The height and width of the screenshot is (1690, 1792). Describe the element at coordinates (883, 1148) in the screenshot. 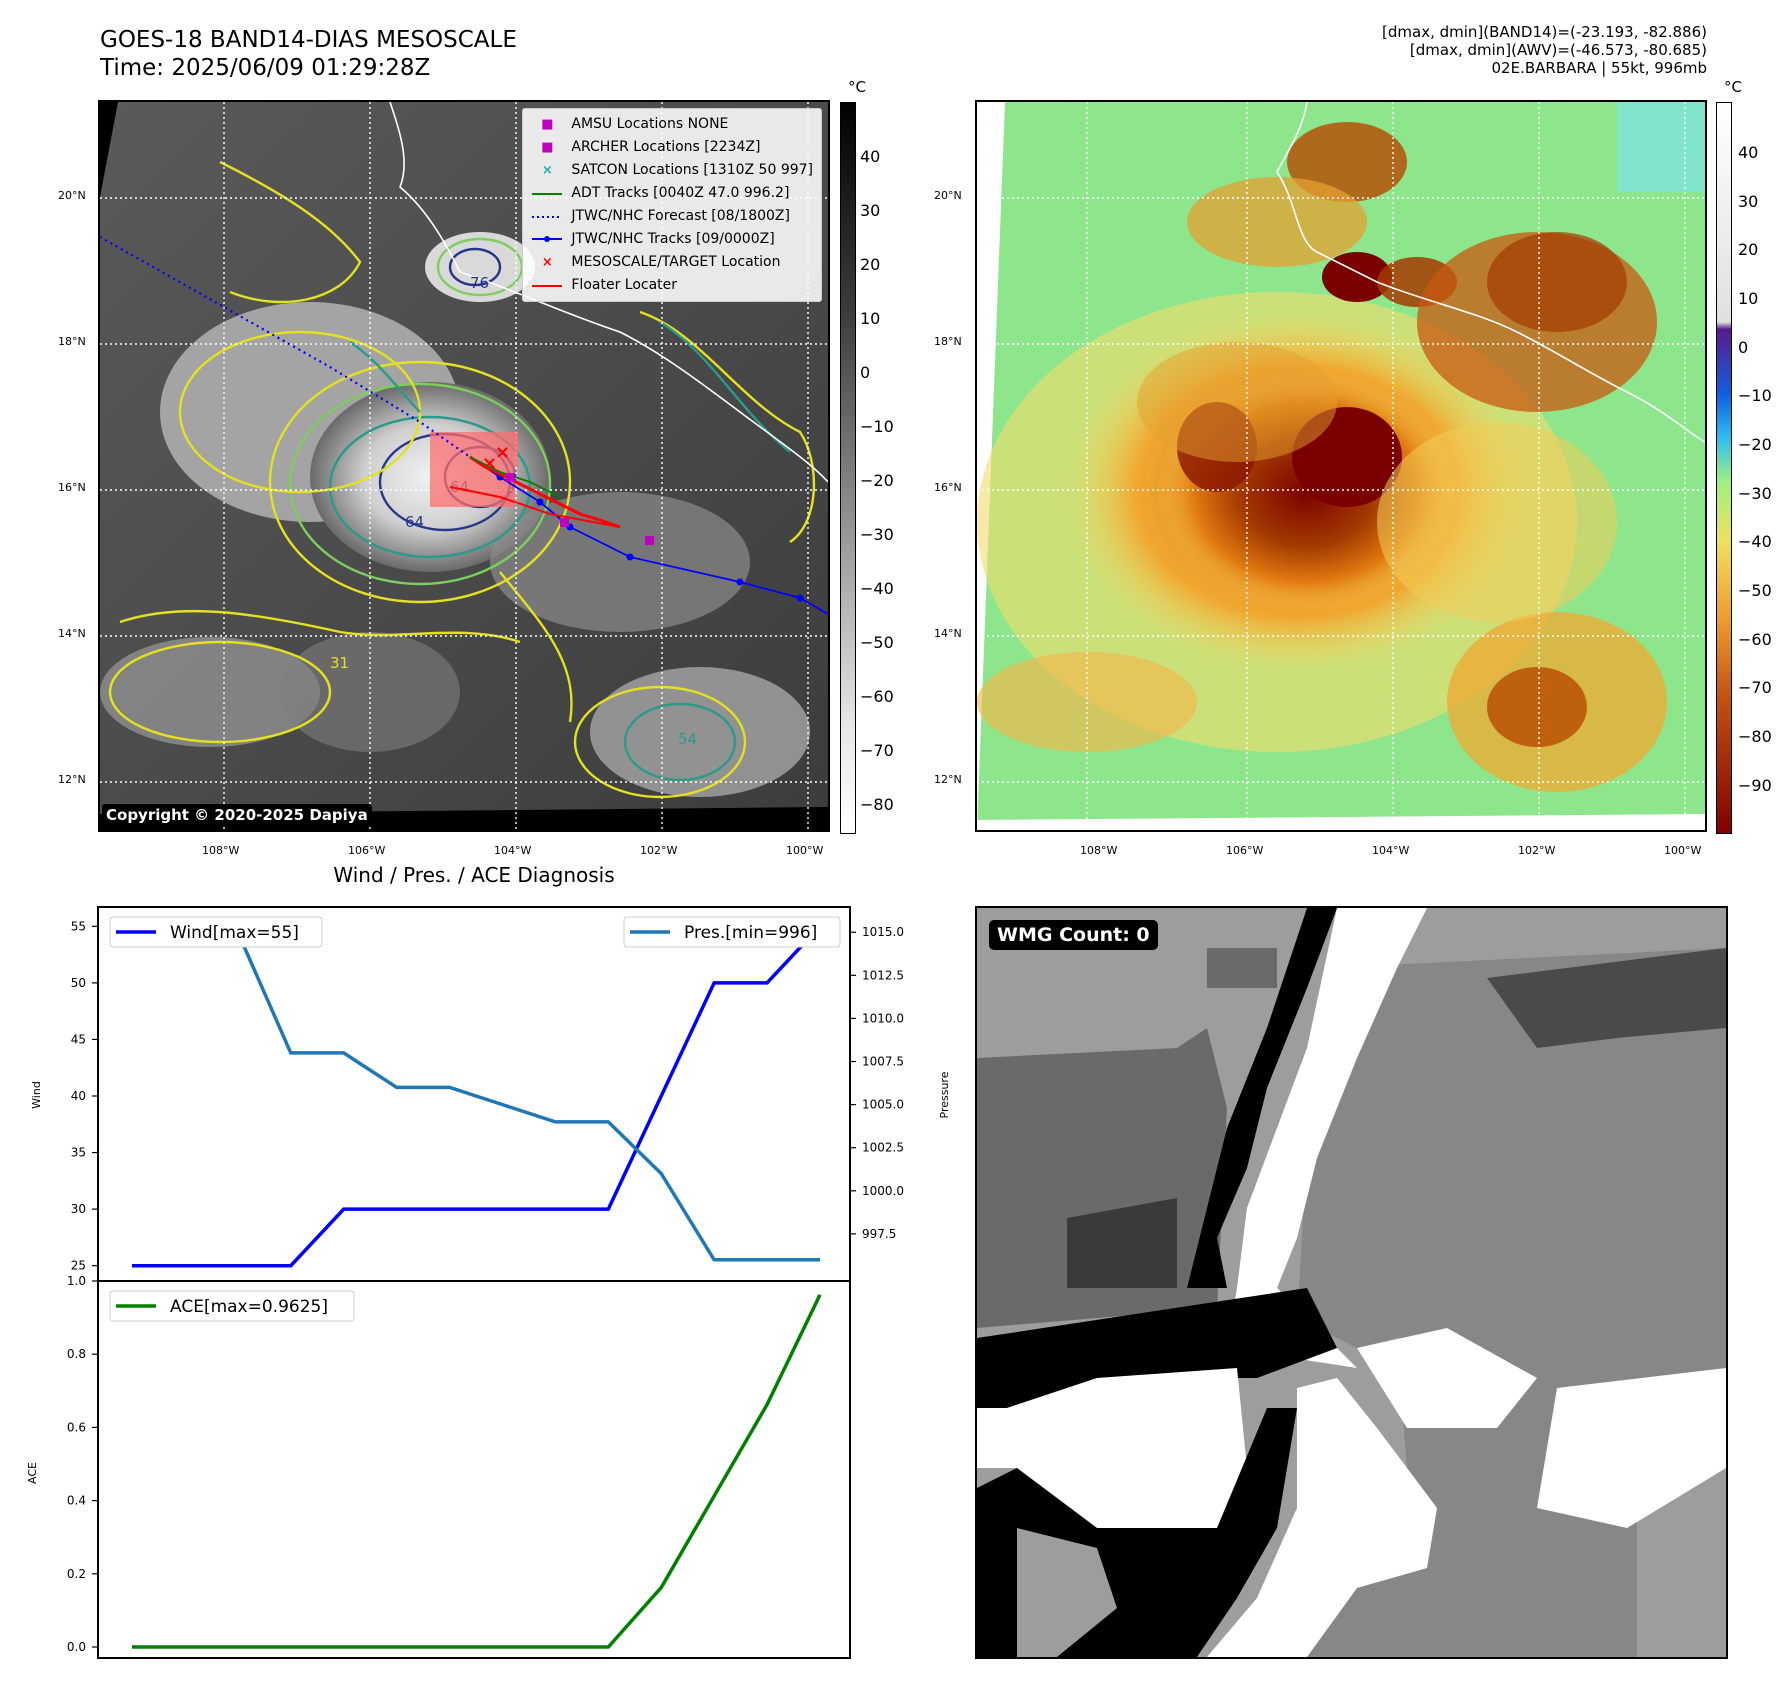

I see `pres-ticks-tick-label: 1002.5` at that location.